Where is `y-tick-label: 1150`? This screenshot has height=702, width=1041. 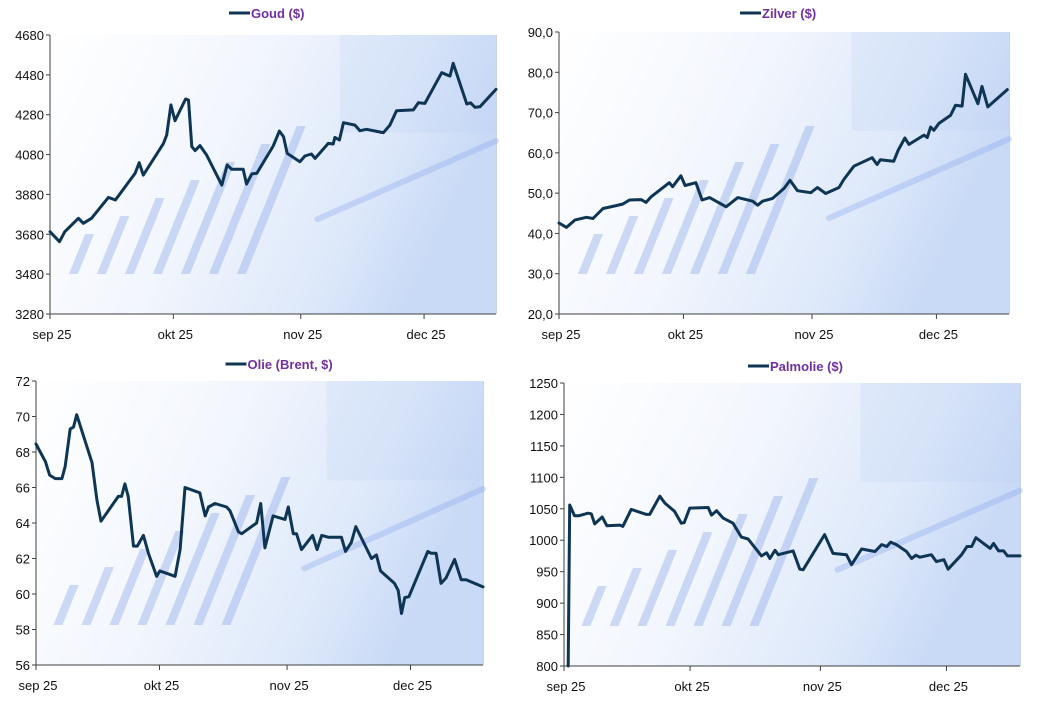
y-tick-label: 1150 is located at coordinates (544, 446).